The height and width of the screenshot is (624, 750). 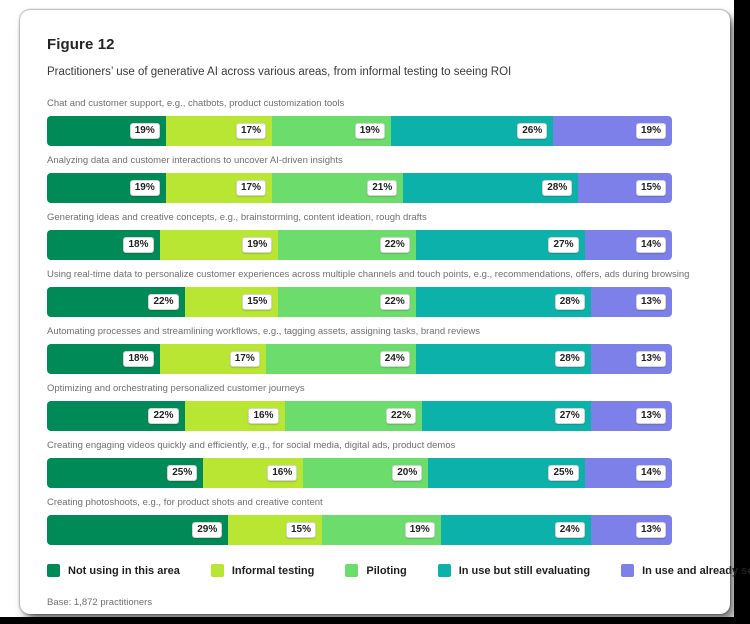 What do you see at coordinates (685, 570) in the screenshot?
I see `legend-item-in-use-and-already-seeing-roi: In use and already seeing ROI` at bounding box center [685, 570].